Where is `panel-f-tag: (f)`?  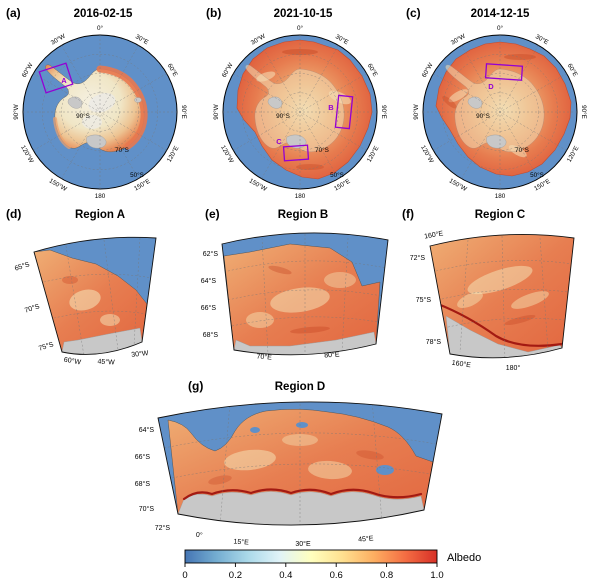 panel-f-tag: (f) is located at coordinates (408, 214).